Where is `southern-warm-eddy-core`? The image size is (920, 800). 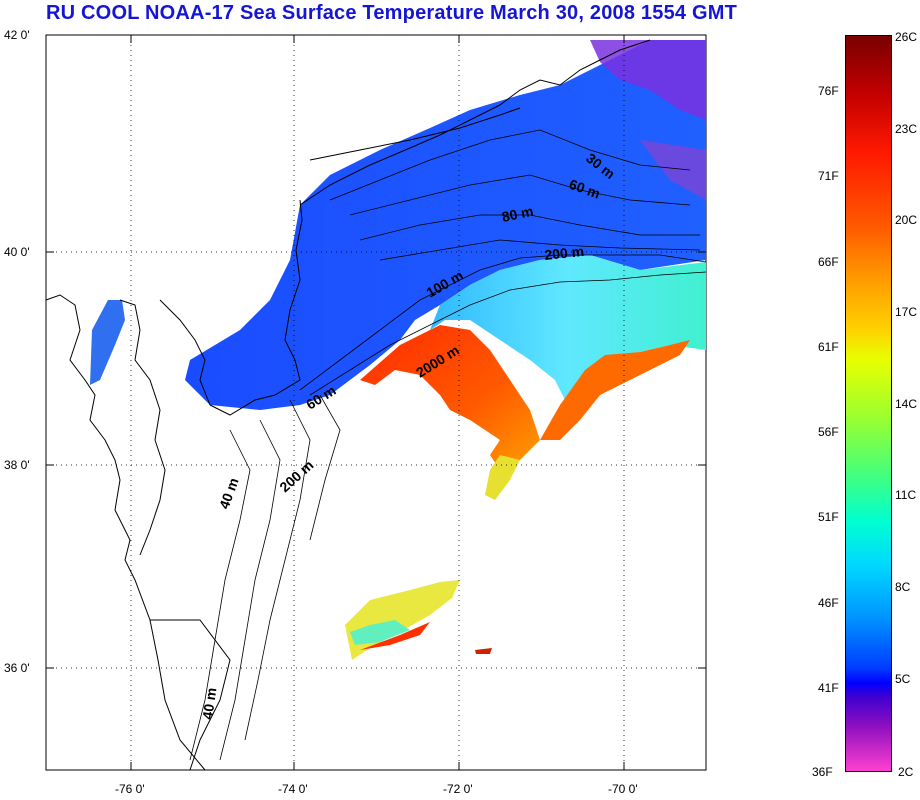
southern-warm-eddy-core is located at coordinates (380, 632).